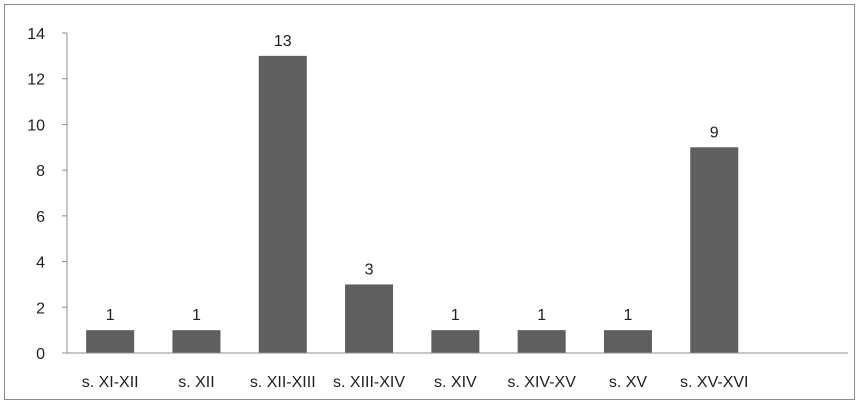 The width and height of the screenshot is (861, 406). I want to click on y-tick-label: 2, so click(40, 308).